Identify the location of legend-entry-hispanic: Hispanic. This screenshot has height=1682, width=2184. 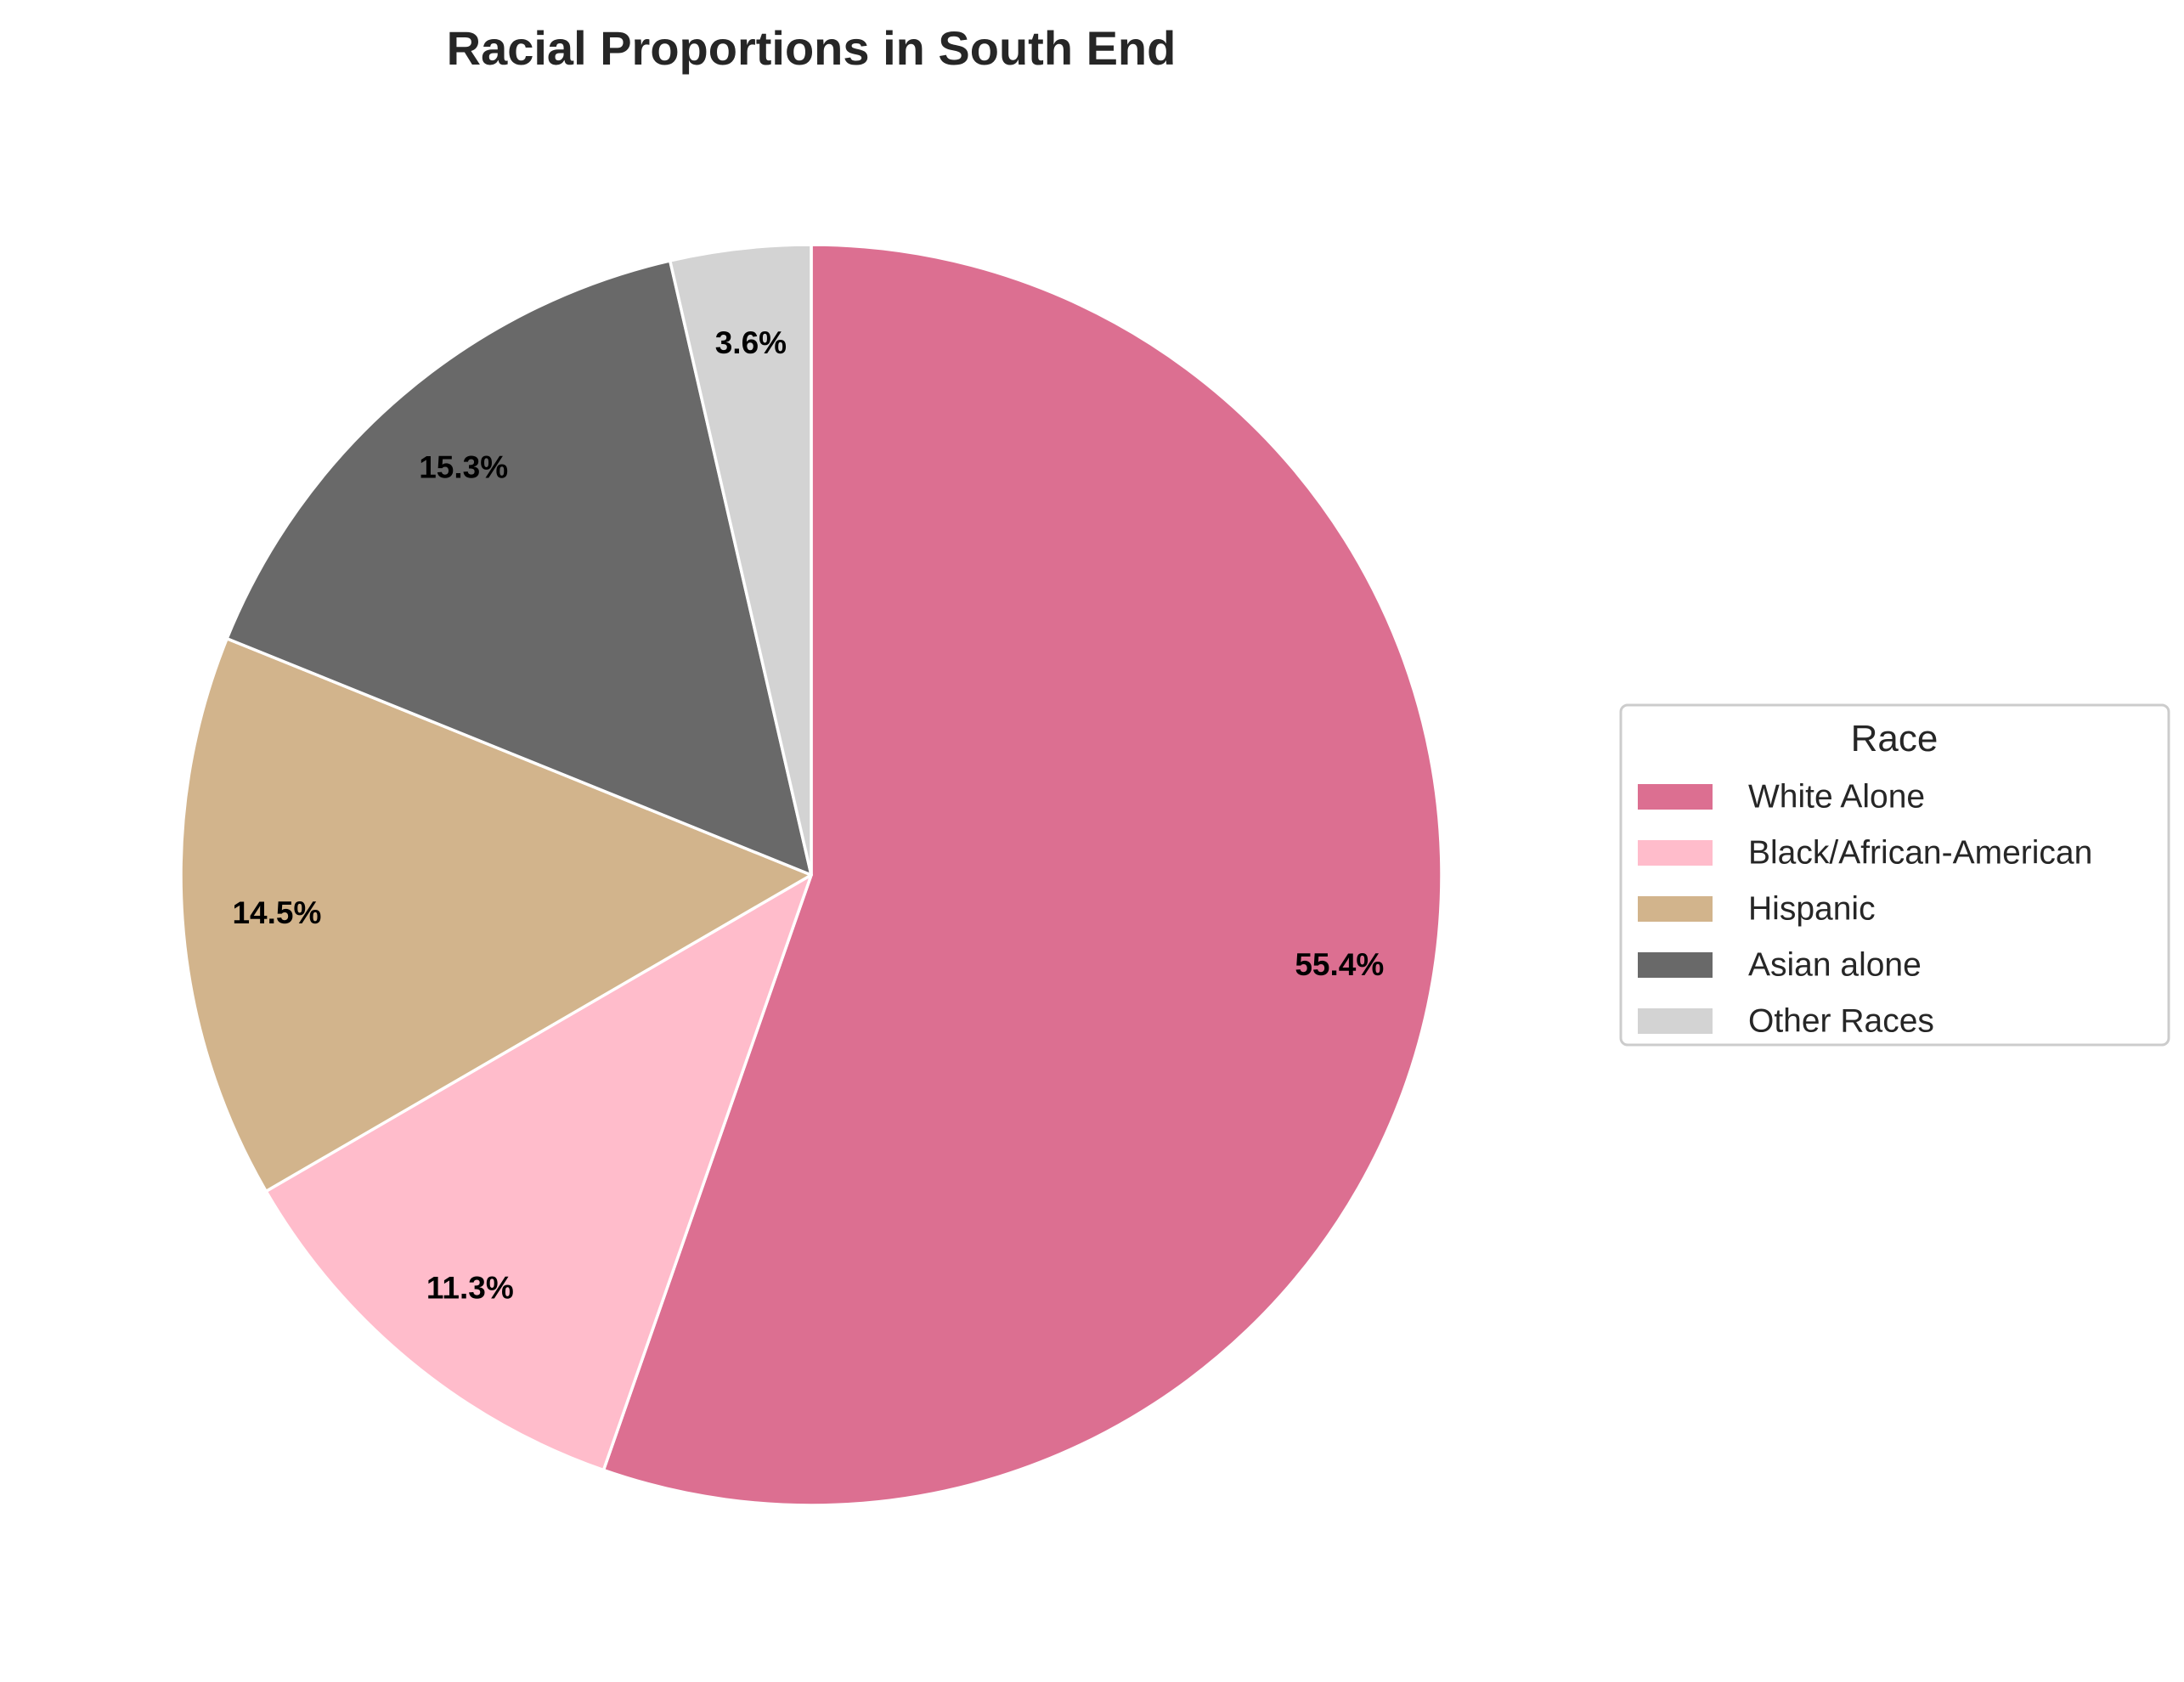
(1757, 909).